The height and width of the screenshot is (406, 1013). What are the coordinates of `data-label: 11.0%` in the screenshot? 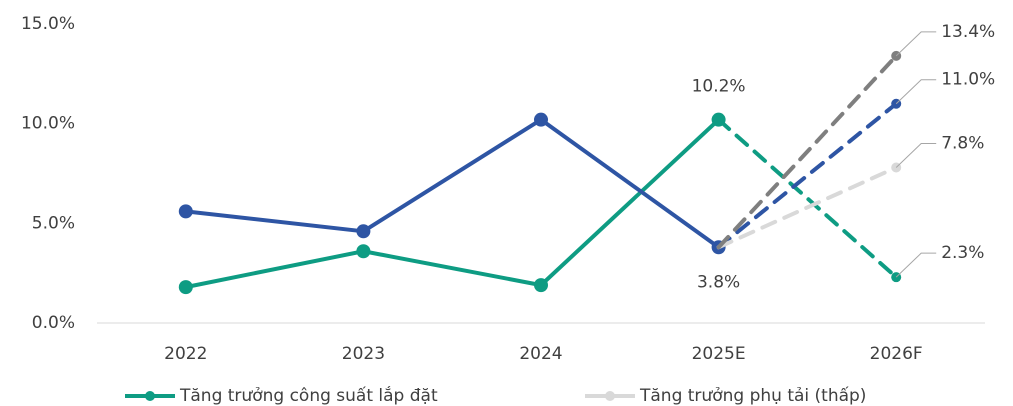 It's located at (968, 80).